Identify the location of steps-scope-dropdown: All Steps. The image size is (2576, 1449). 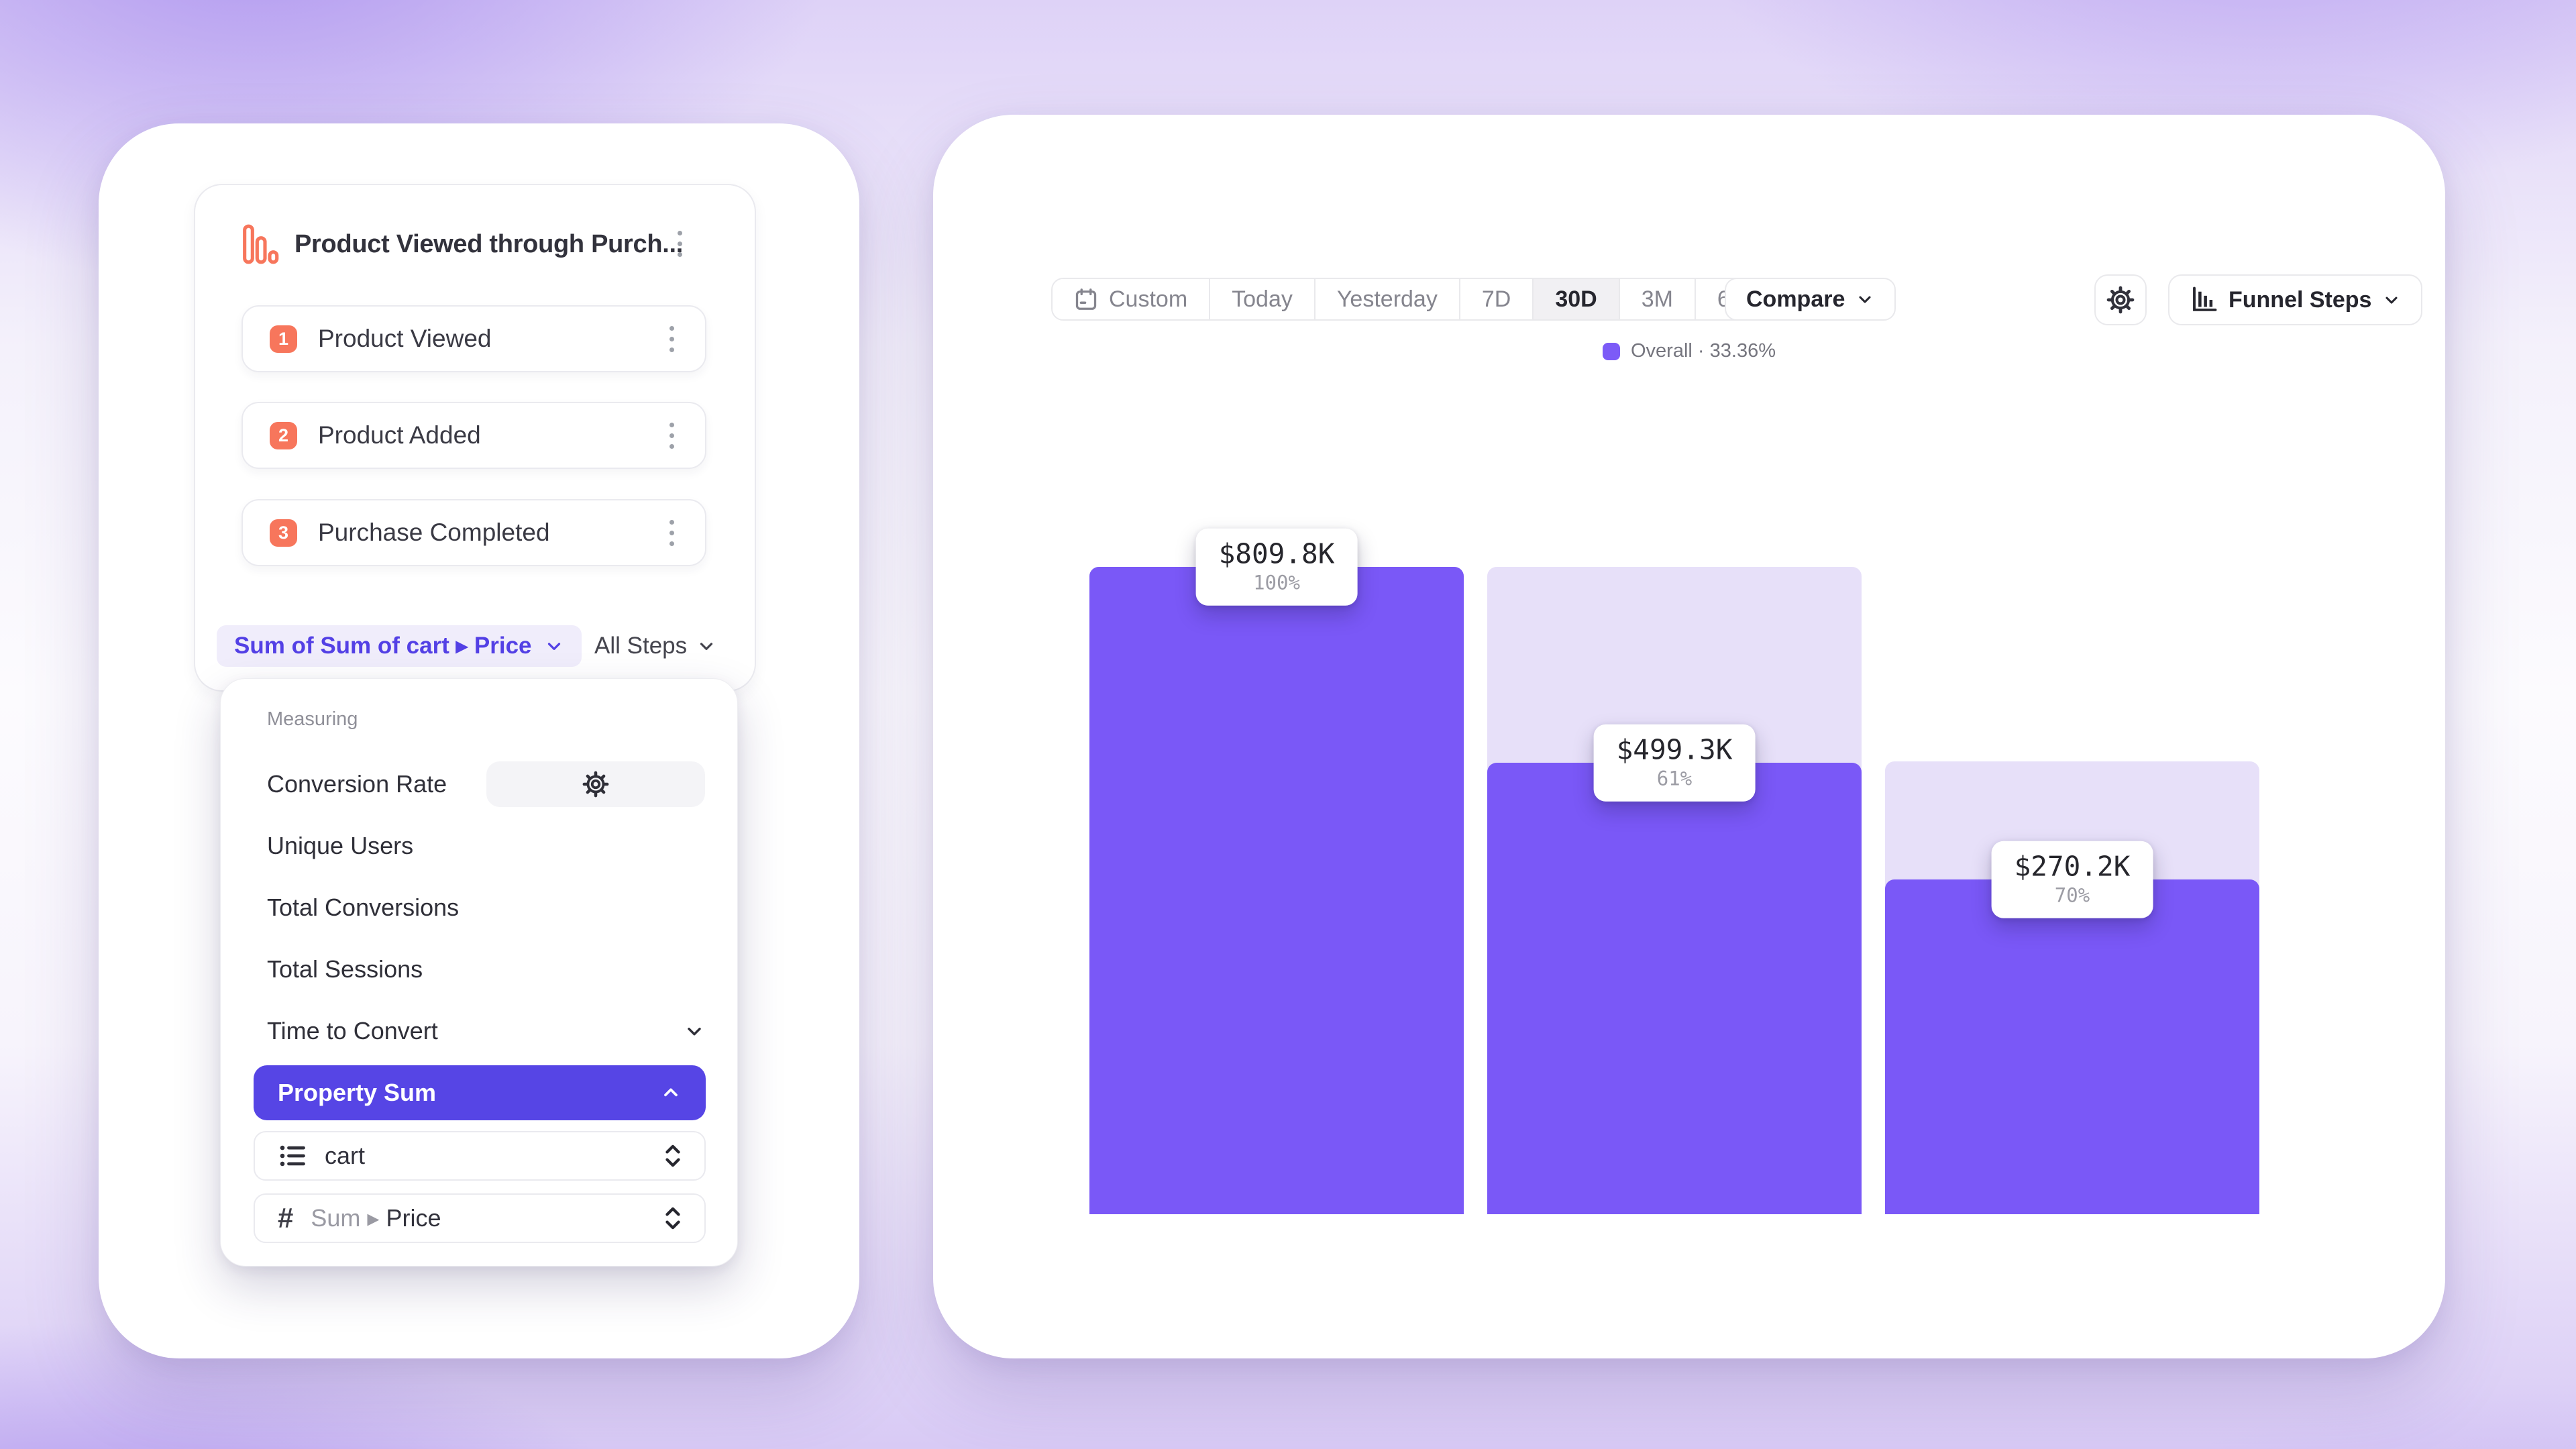
(655, 646).